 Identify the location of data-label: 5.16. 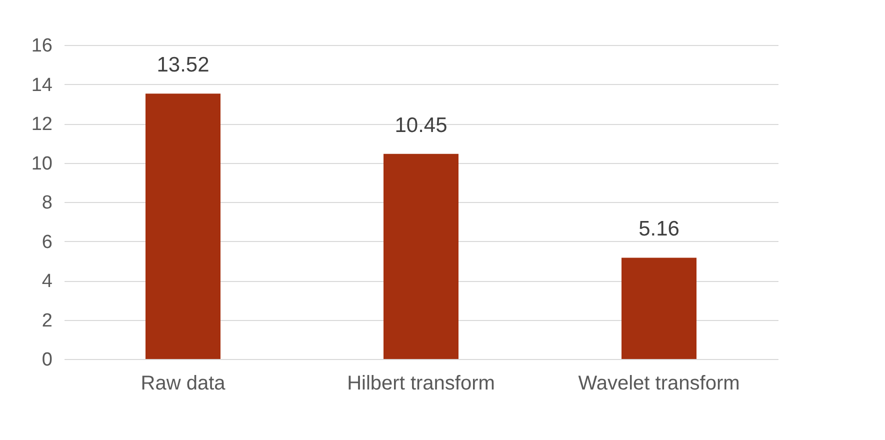
(659, 229).